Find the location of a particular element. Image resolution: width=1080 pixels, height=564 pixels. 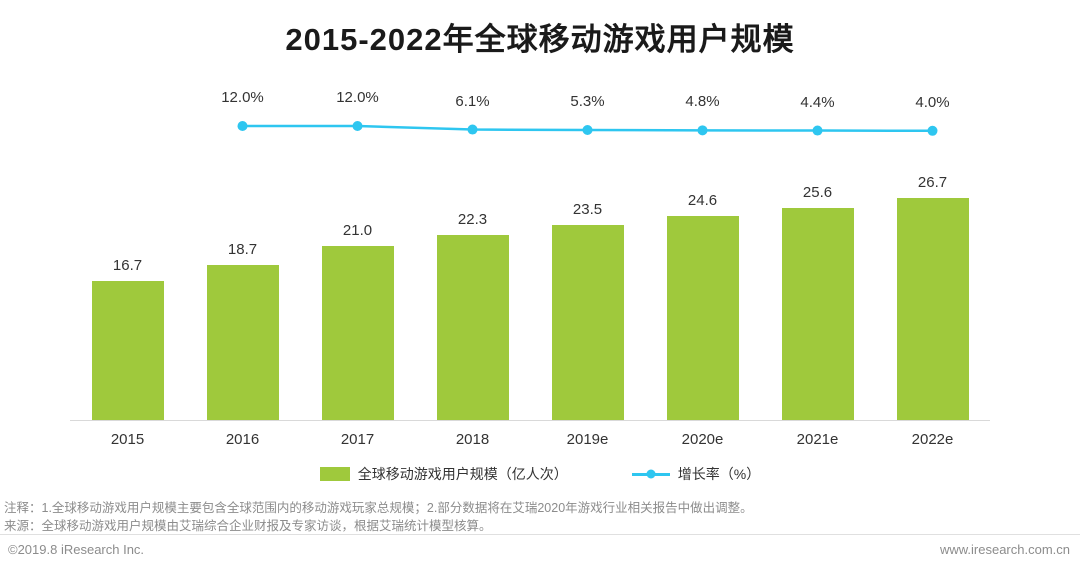

growth-rate-label: 4.4% is located at coordinates (817, 102).